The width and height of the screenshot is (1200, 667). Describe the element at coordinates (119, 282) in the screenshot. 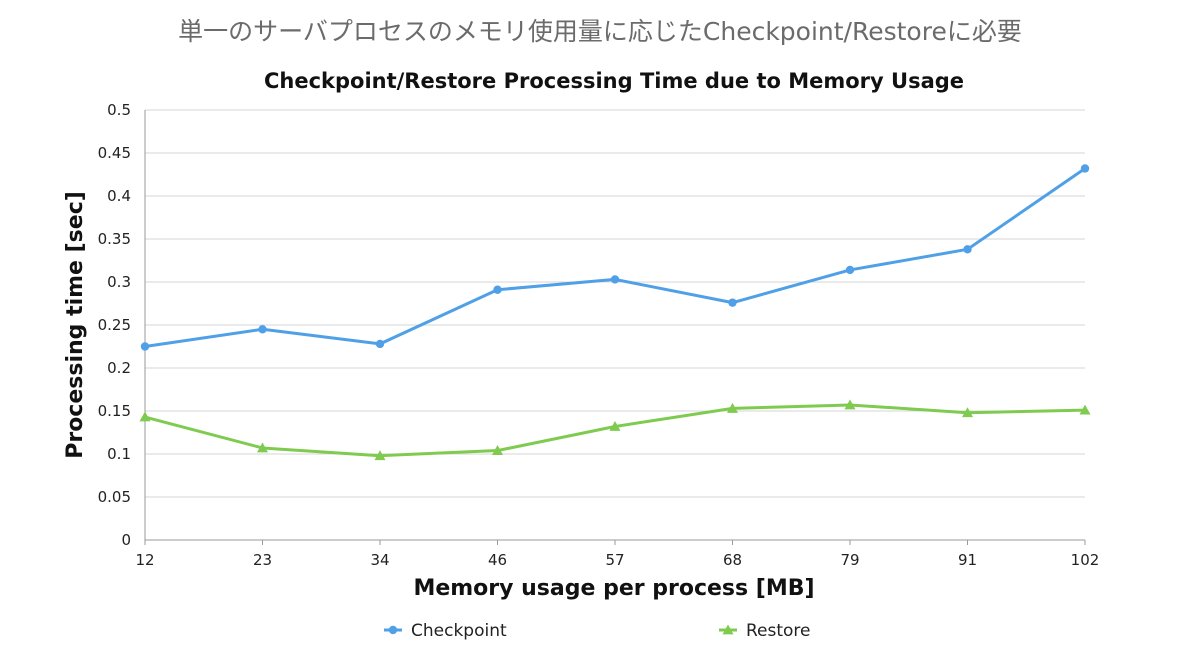

I see `y-tick-label: 0.3` at that location.